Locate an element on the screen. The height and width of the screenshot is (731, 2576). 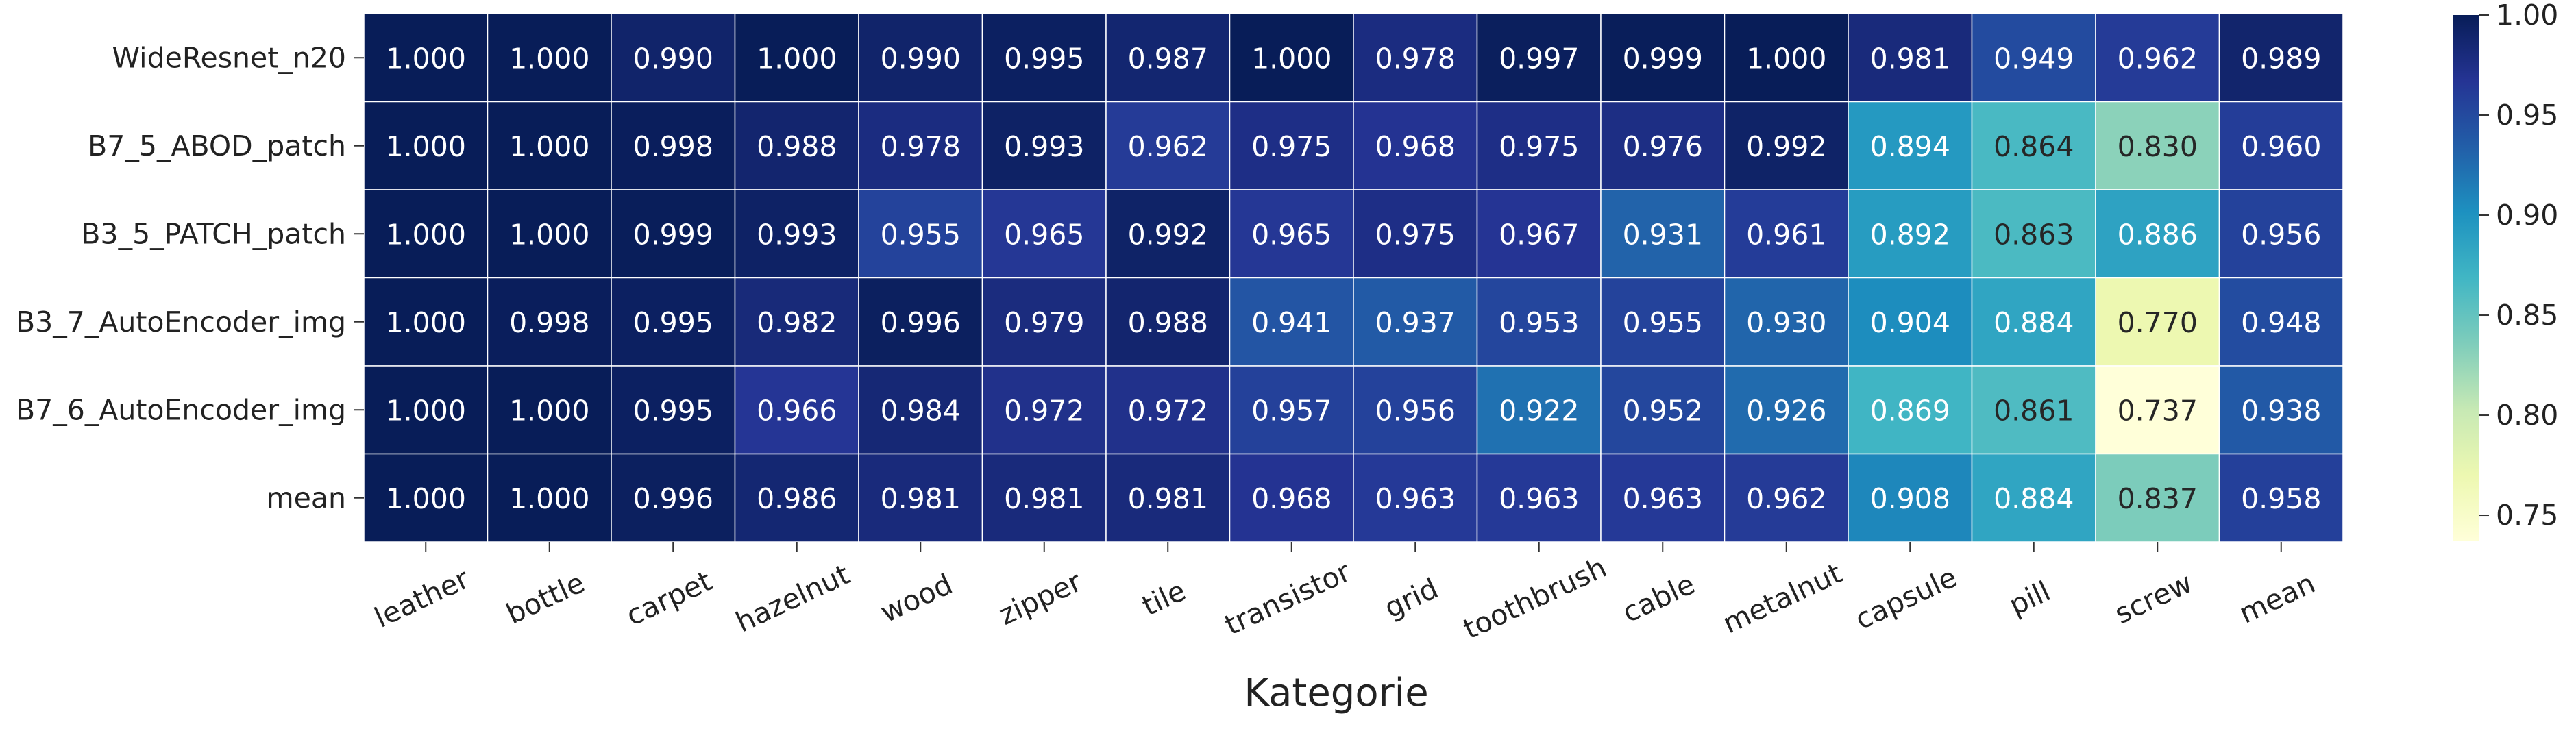
cell-value-label: 0.982 is located at coordinates (797, 322).